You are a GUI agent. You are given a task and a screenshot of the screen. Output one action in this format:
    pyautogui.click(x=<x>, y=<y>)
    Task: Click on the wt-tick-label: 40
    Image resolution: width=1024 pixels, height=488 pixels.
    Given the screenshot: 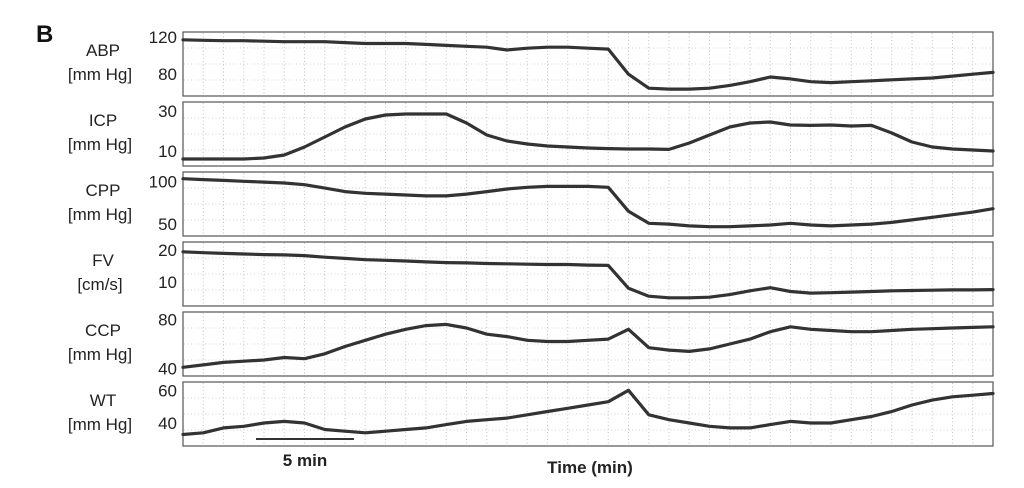 What is the action you would take?
    pyautogui.click(x=167, y=423)
    